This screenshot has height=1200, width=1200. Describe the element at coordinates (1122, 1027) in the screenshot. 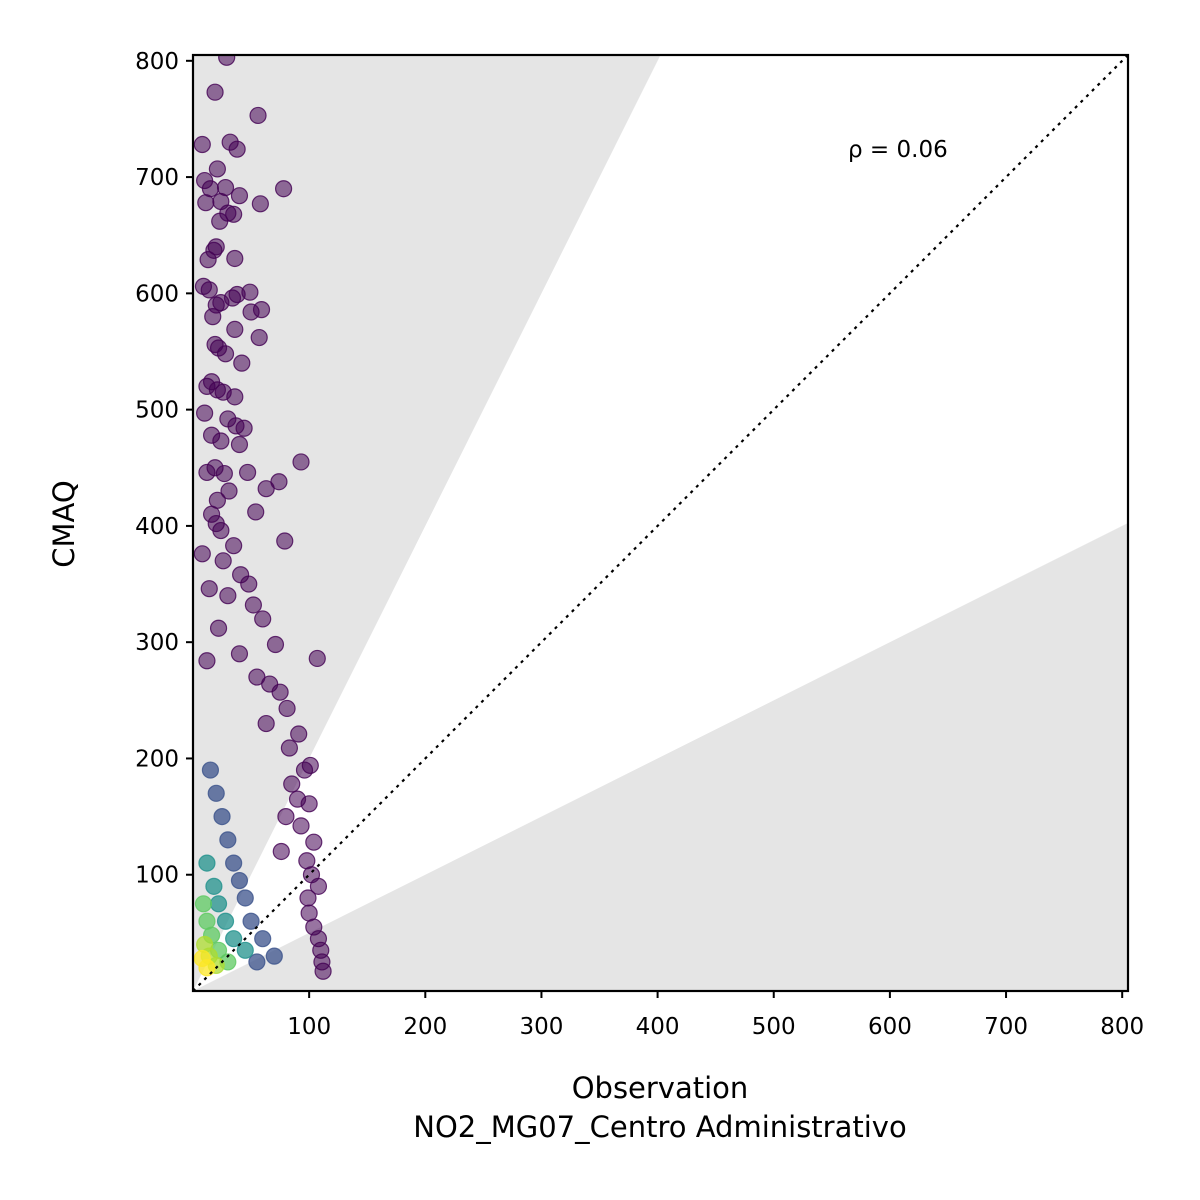

I see `x-tick-label: 800` at that location.